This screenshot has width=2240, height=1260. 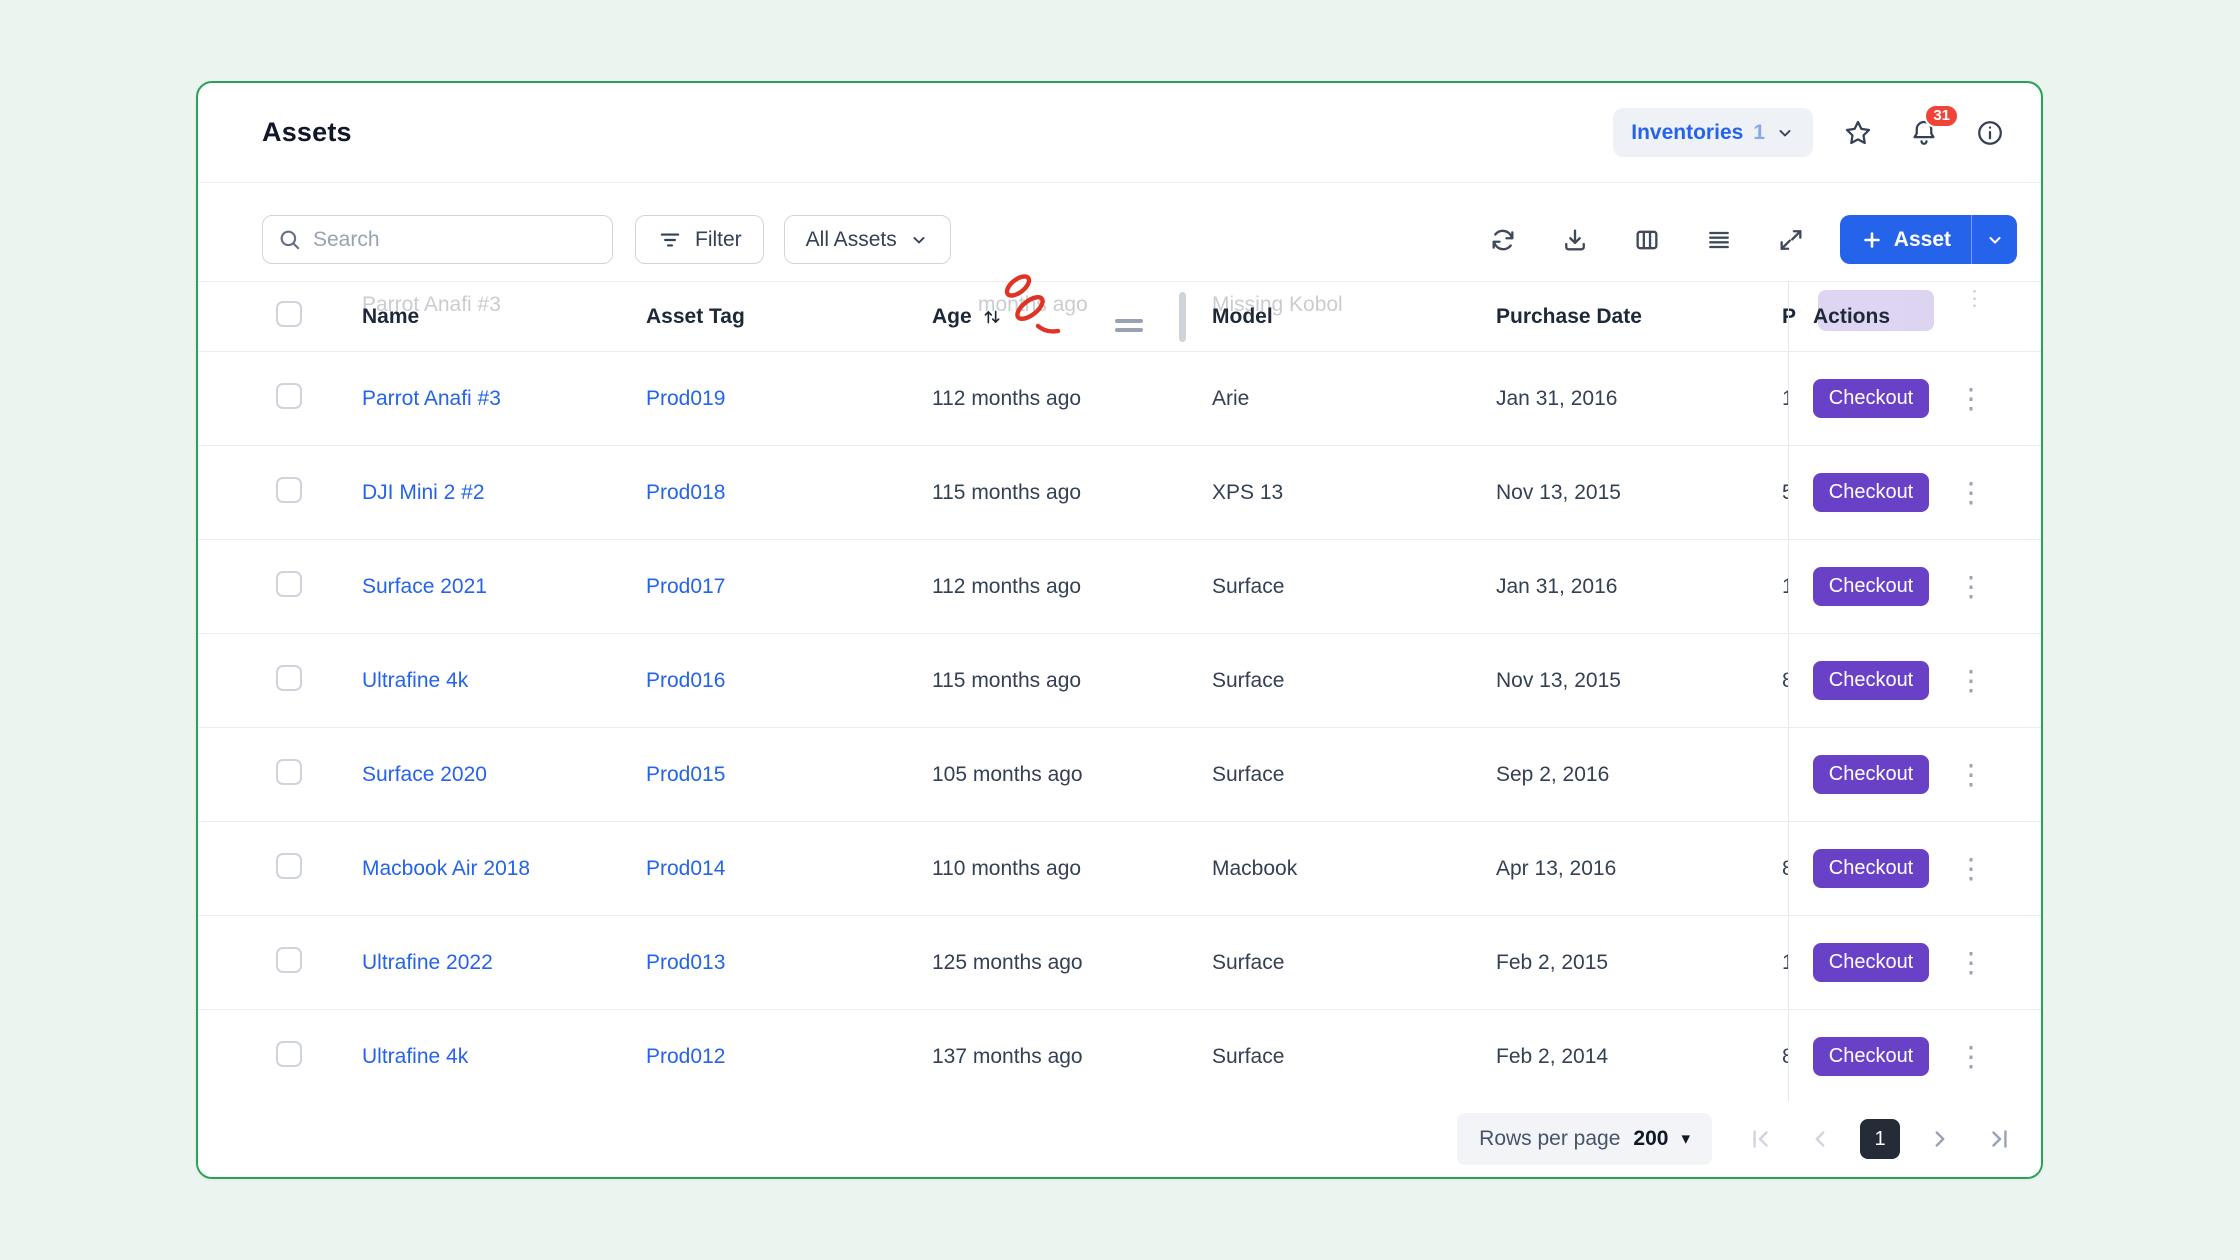 I want to click on current-page-button: 1, so click(x=1880, y=1139).